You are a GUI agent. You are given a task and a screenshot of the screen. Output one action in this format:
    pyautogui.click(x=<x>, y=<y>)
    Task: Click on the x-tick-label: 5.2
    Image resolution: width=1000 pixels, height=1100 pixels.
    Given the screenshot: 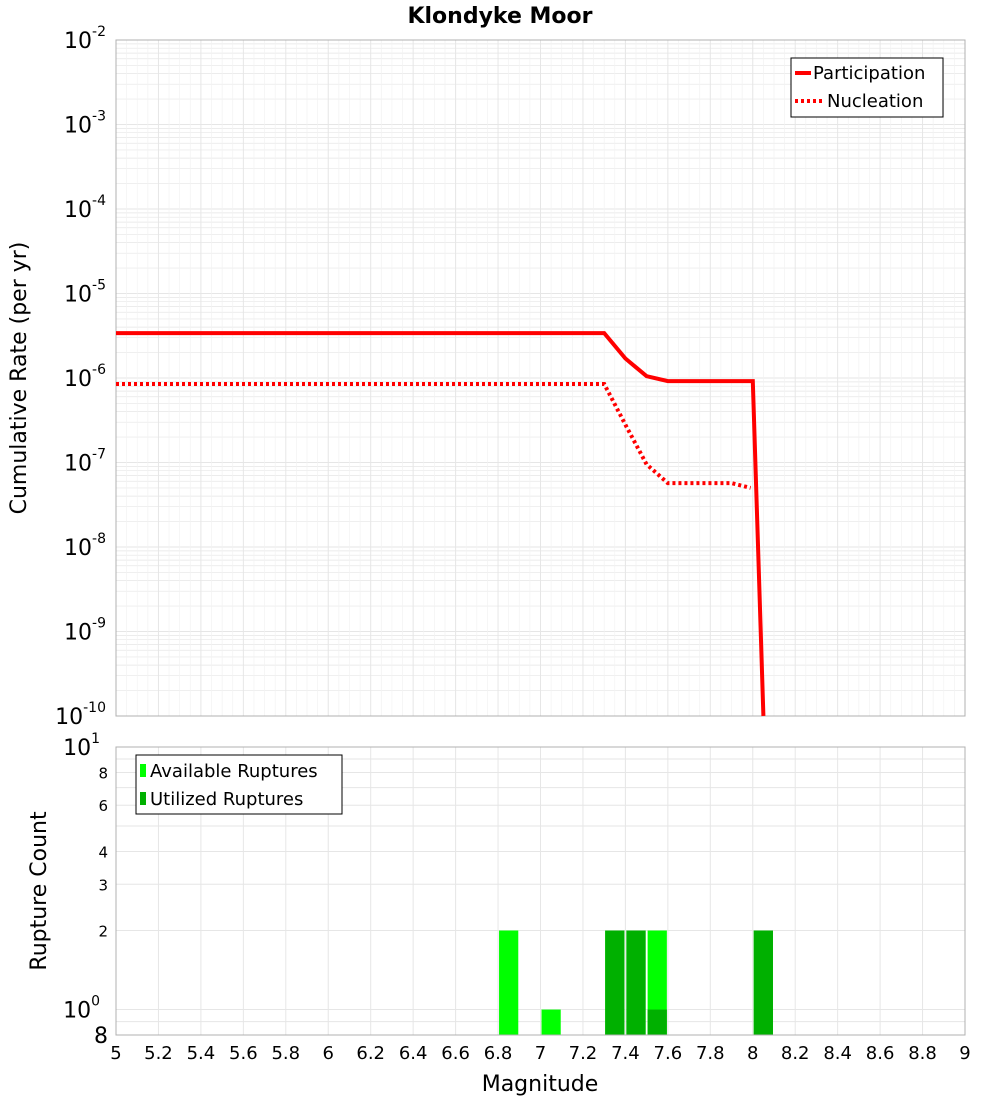 What is the action you would take?
    pyautogui.click(x=158, y=1053)
    